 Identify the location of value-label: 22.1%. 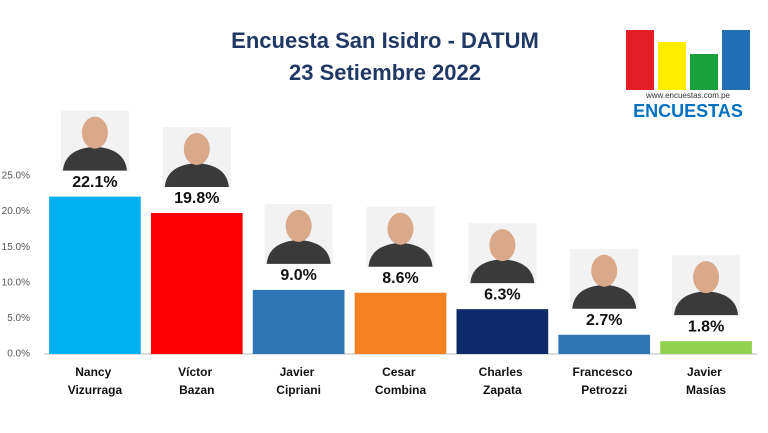
(94, 182).